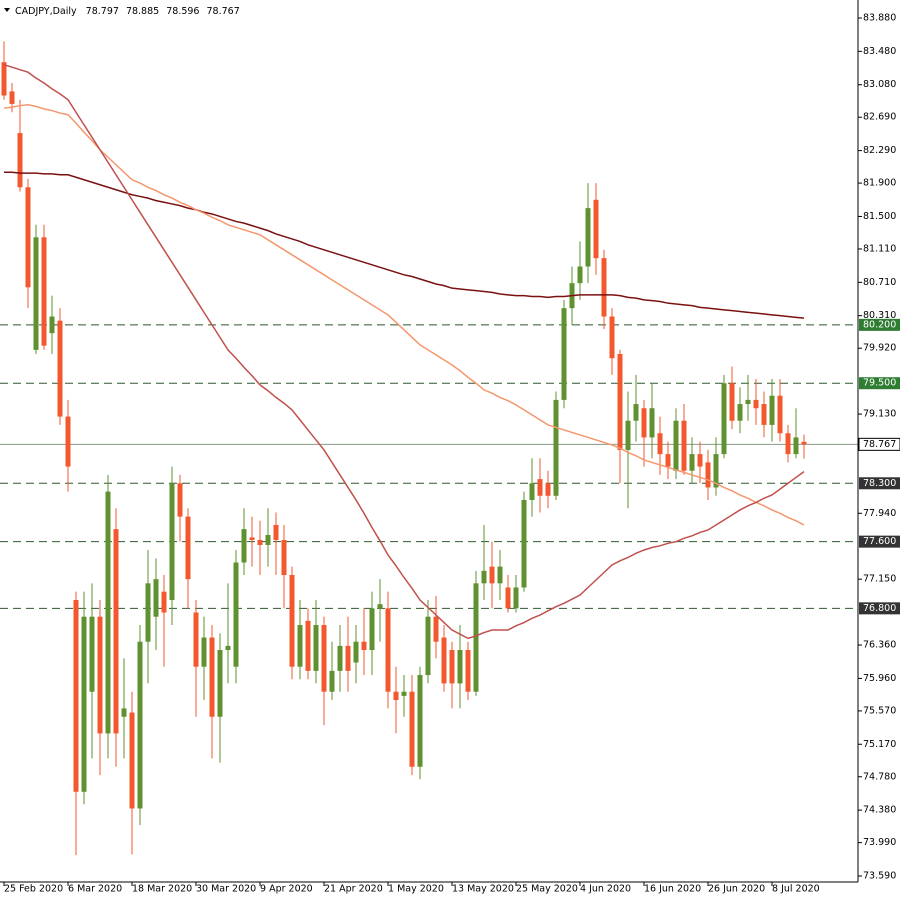 The image size is (900, 900). I want to click on open-value: 78.797, so click(102, 11).